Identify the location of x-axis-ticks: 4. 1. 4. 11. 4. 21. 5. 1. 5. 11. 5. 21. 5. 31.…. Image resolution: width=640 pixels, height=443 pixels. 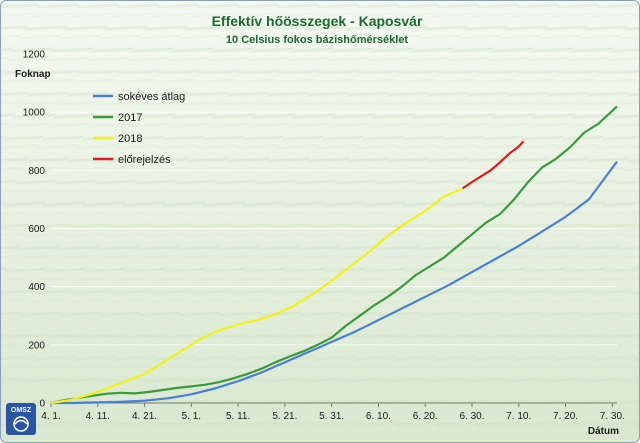
(333, 412).